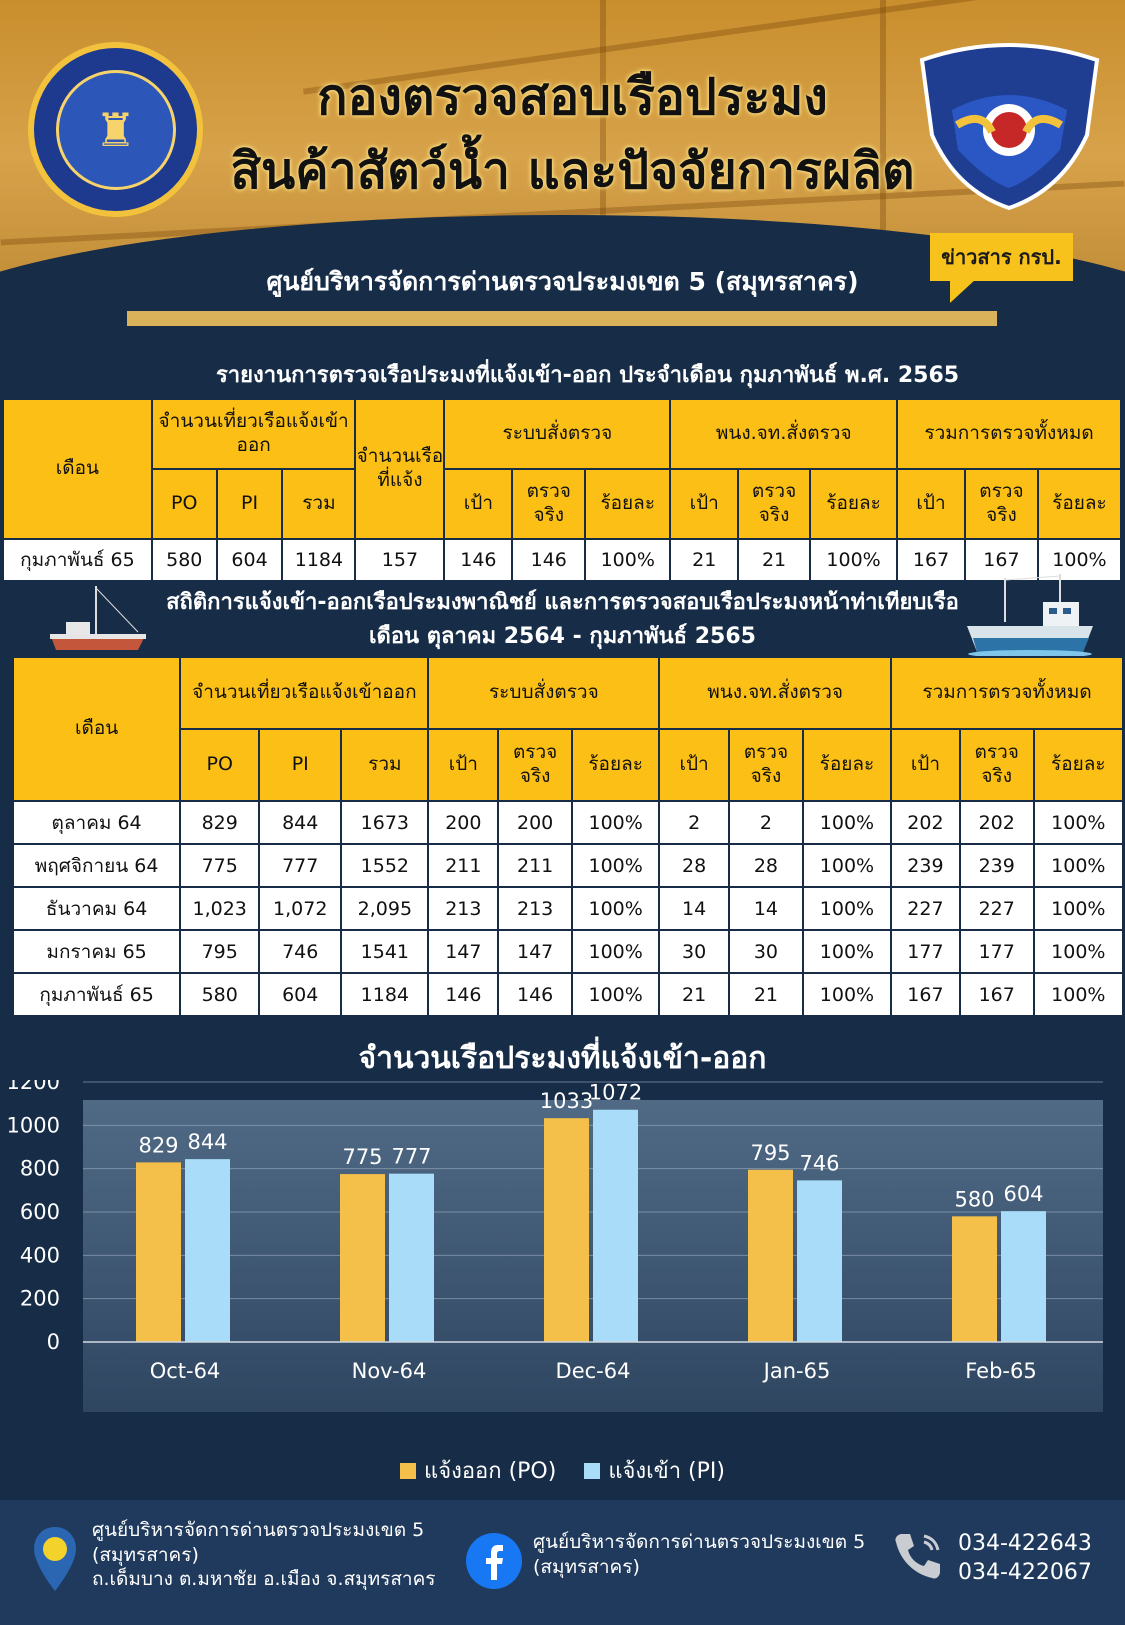 The height and width of the screenshot is (1625, 1125). What do you see at coordinates (158, 1145) in the screenshot?
I see `data-label: 829` at bounding box center [158, 1145].